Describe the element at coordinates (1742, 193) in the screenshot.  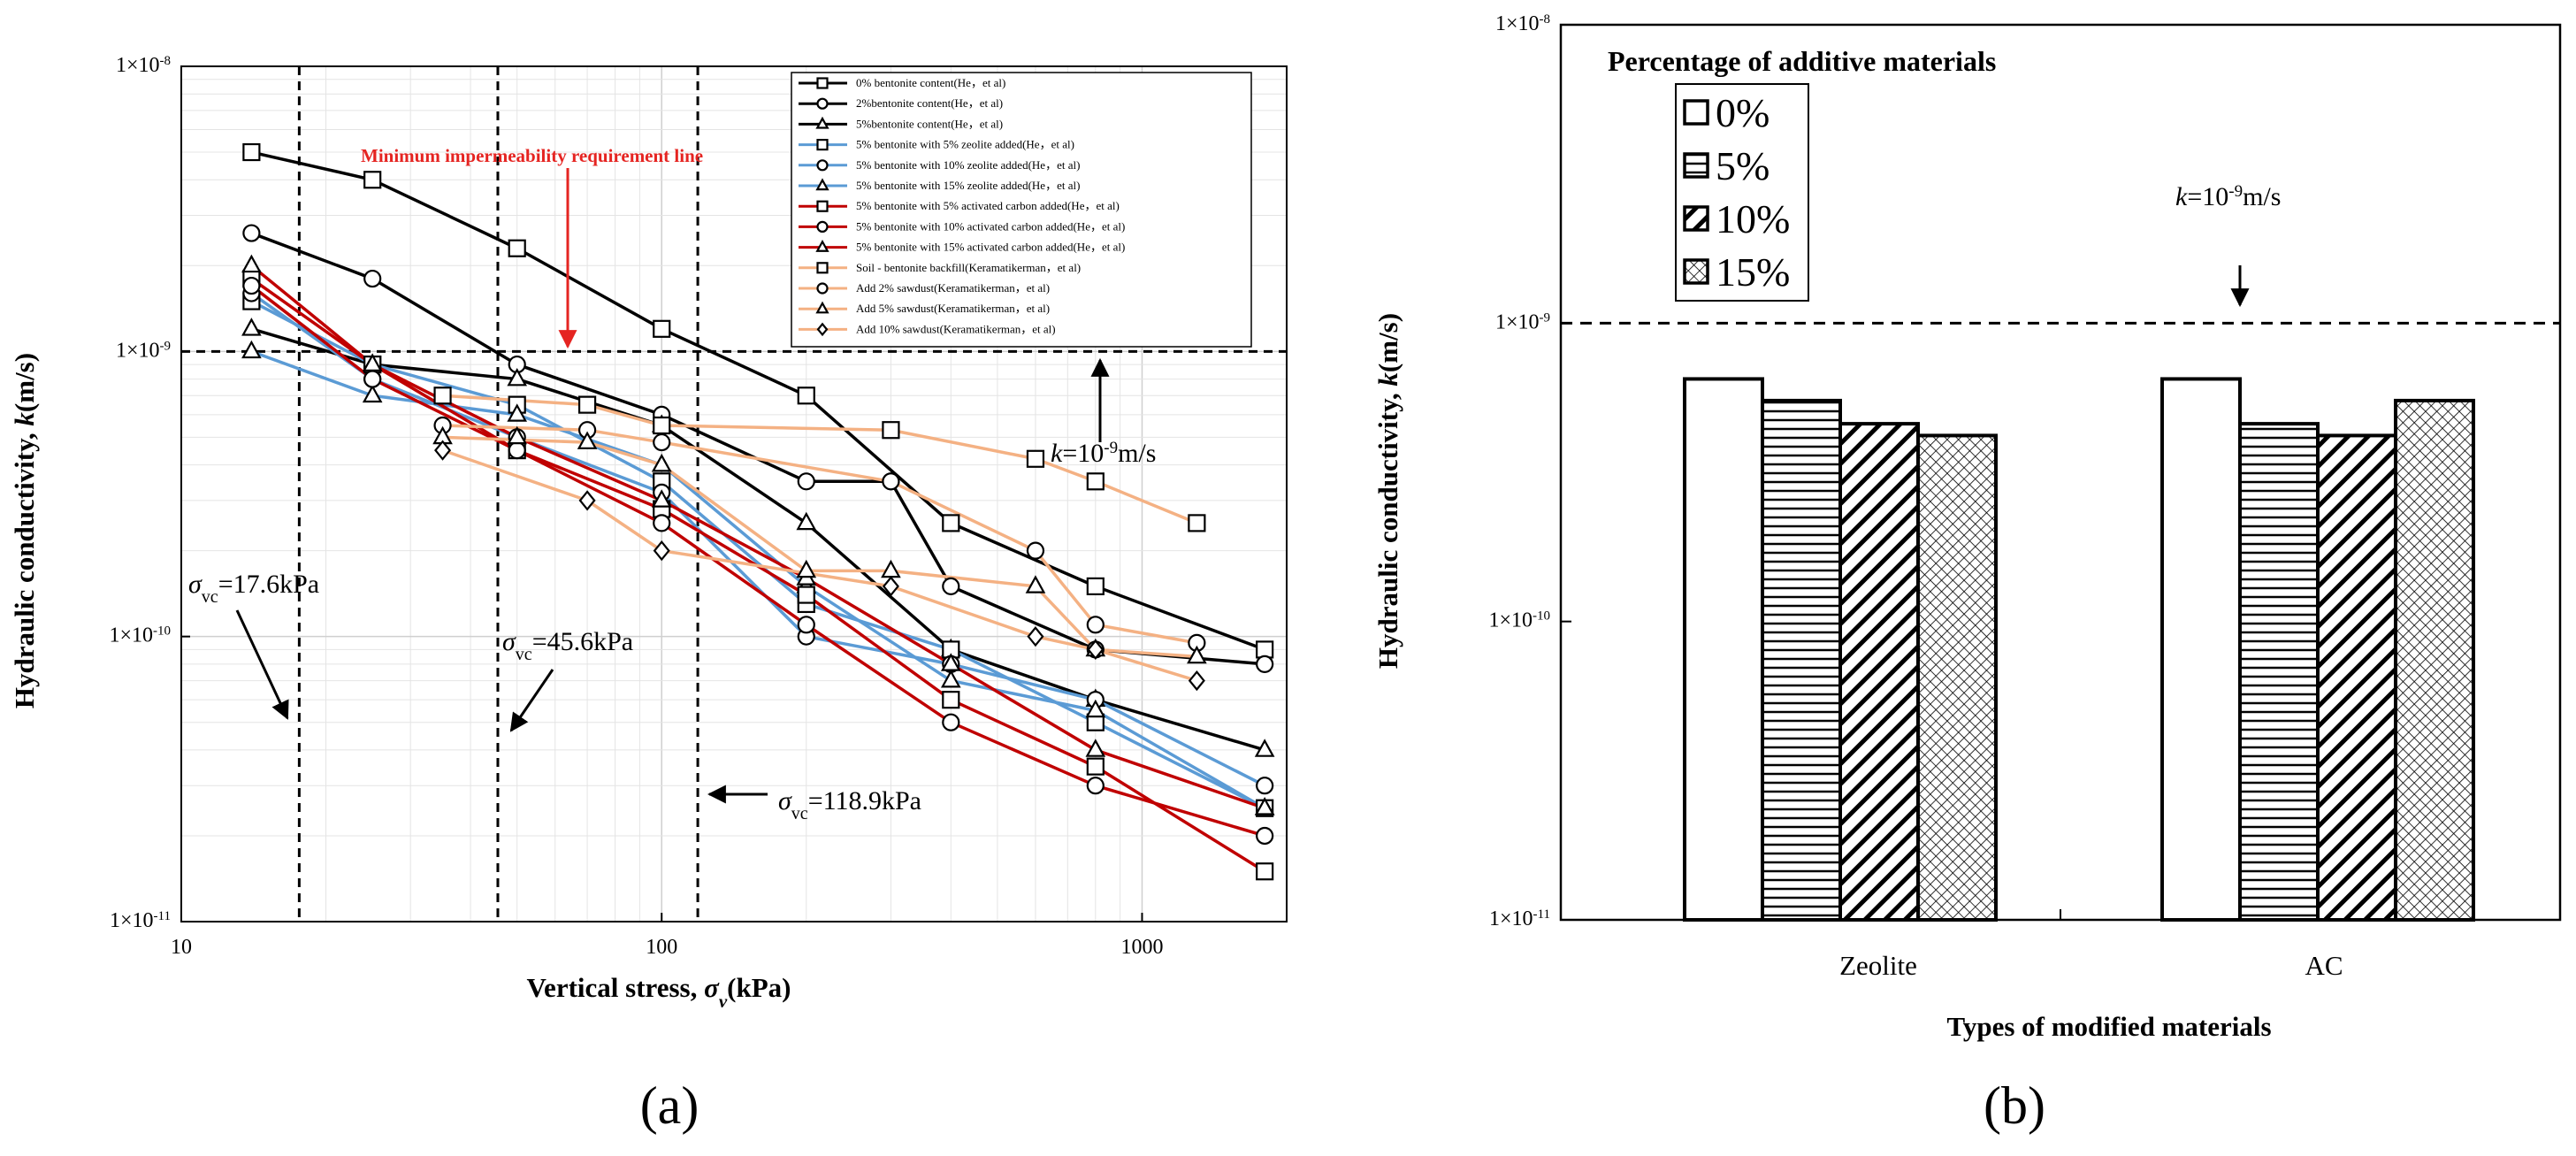
I see `panel-b-legend: 0% 5% 10% 15%` at that location.